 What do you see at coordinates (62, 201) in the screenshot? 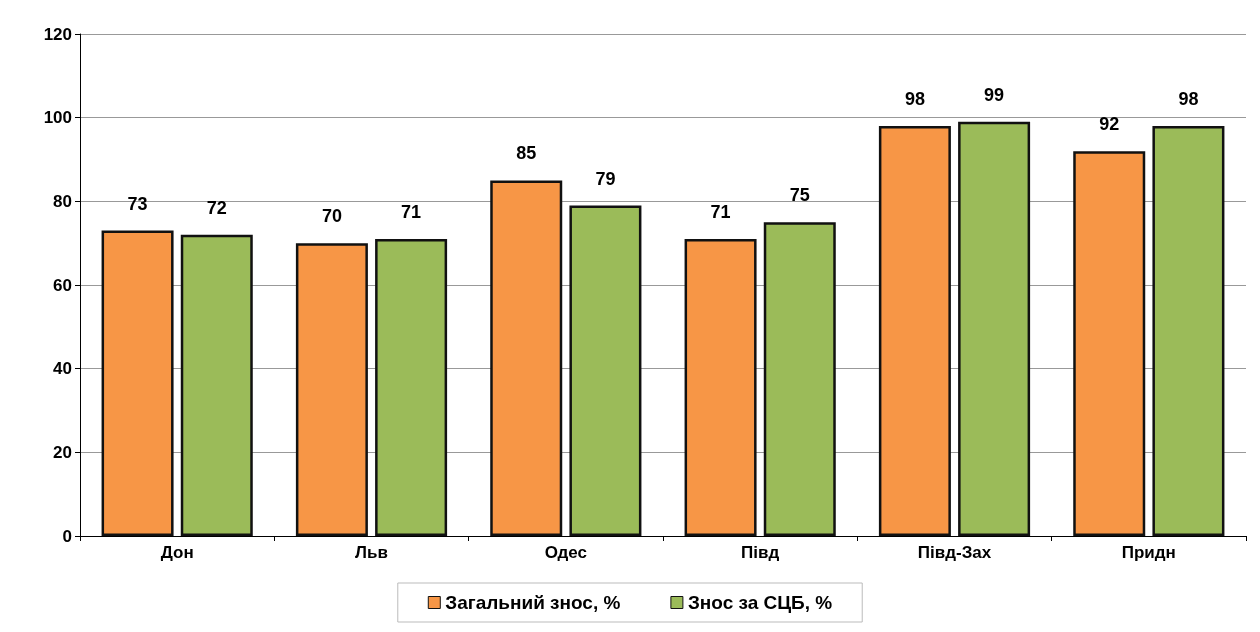
I see `y-tick-label: 80` at bounding box center [62, 201].